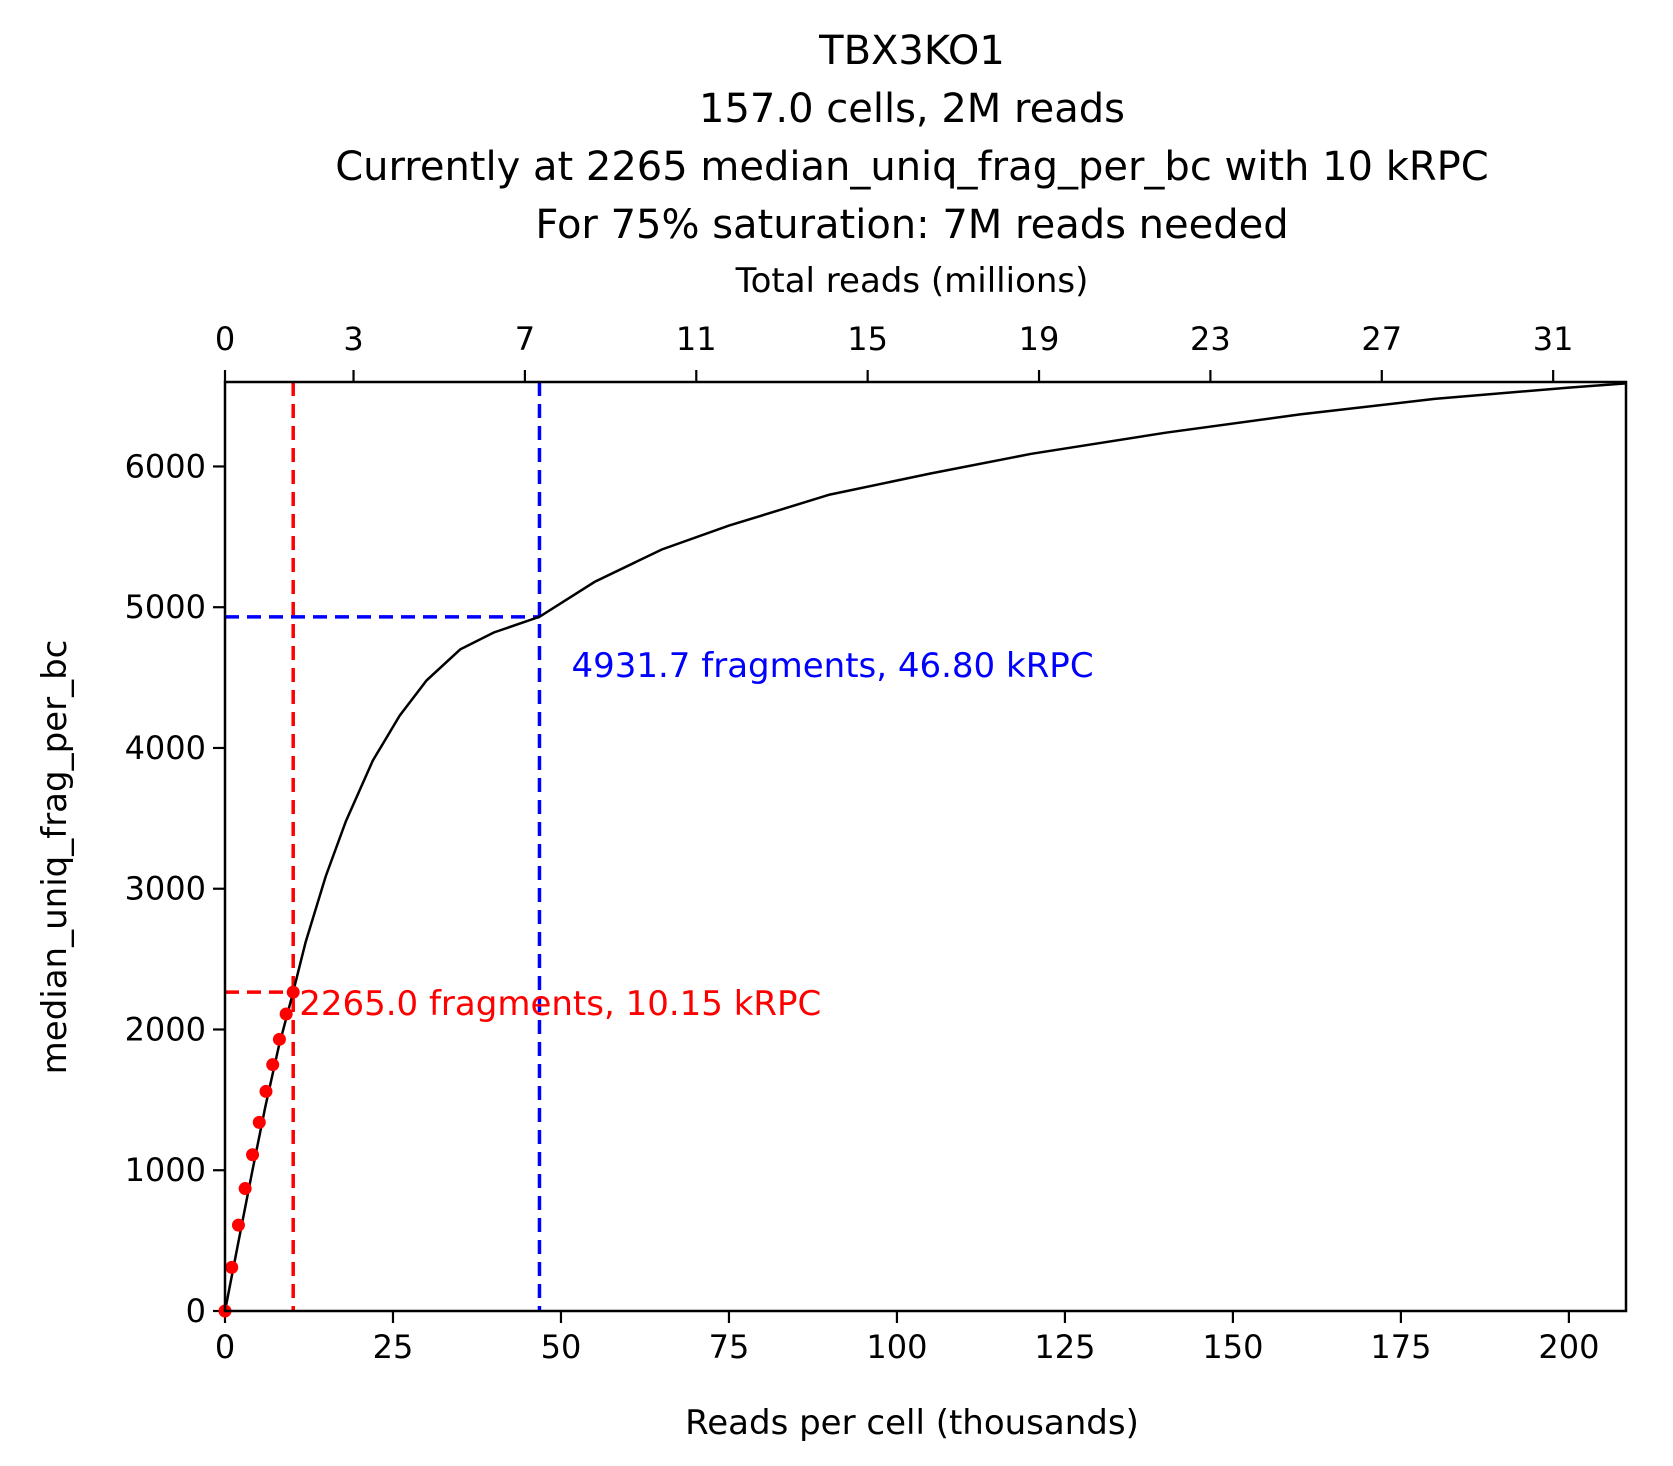 This screenshot has height=1466, width=1673. I want to click on title-line-1: TBX3KO1, so click(911, 51).